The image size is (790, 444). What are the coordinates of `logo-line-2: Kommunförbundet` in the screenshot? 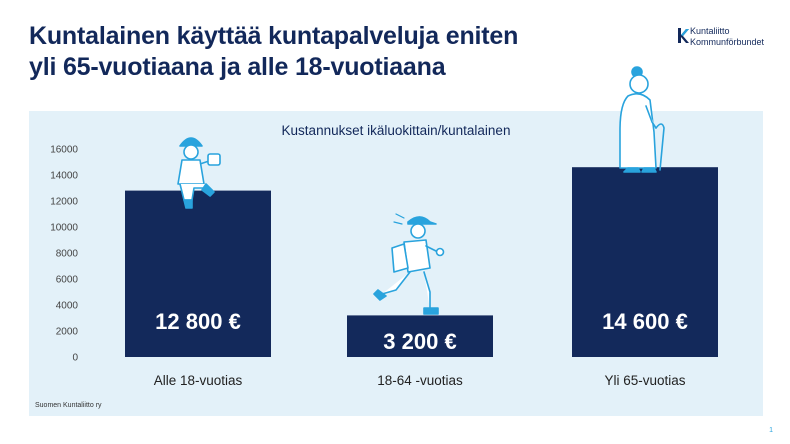 It's located at (727, 42).